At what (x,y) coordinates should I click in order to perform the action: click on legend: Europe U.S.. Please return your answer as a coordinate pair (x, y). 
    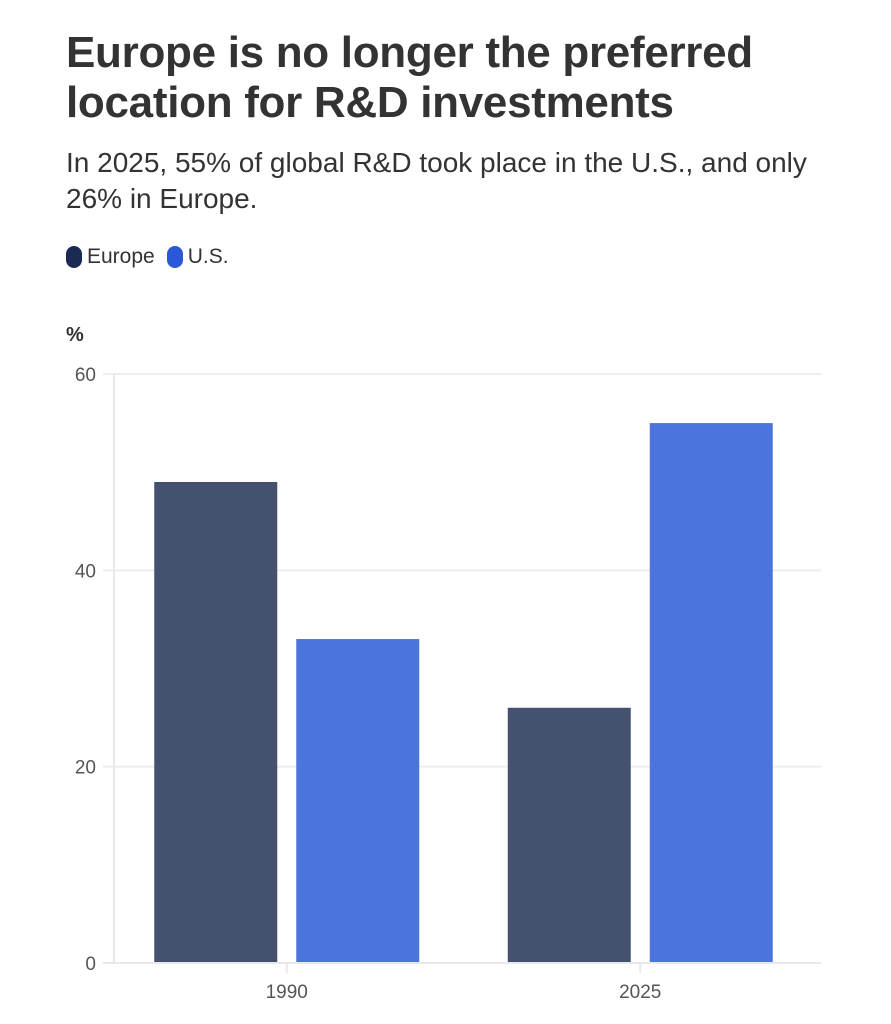
    Looking at the image, I should click on (153, 257).